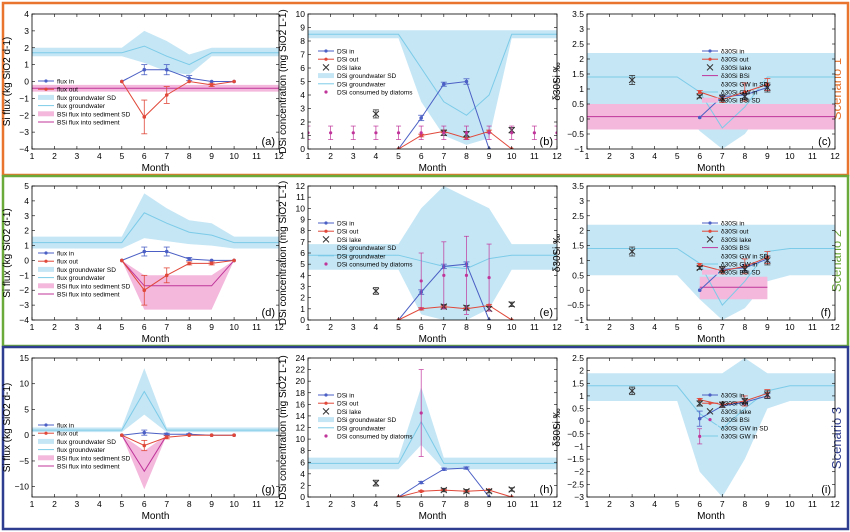 The image size is (850, 532). I want to click on y-tick-label: 0.5, so click(578, 104).